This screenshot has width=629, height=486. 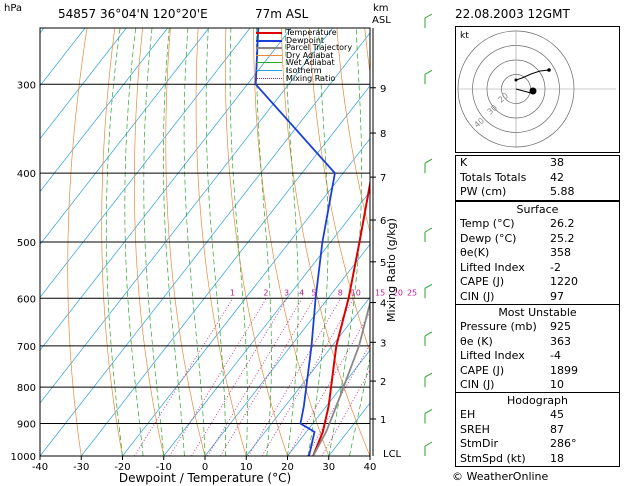 What do you see at coordinates (40, 467) in the screenshot?
I see `x-tick-label: -40` at bounding box center [40, 467].